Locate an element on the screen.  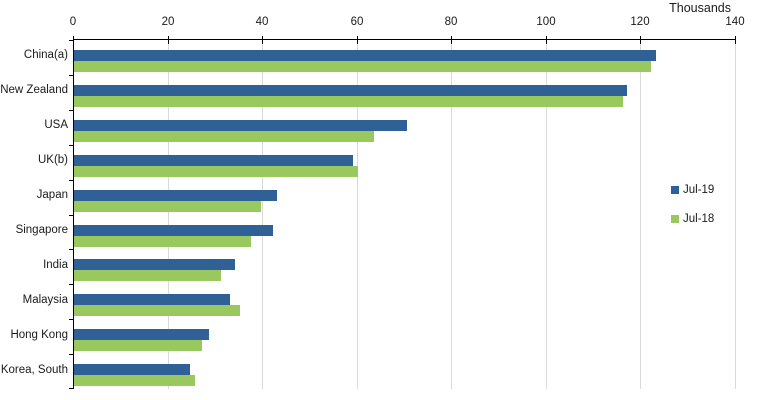
x-axis-tick-label: 120 is located at coordinates (640, 22).